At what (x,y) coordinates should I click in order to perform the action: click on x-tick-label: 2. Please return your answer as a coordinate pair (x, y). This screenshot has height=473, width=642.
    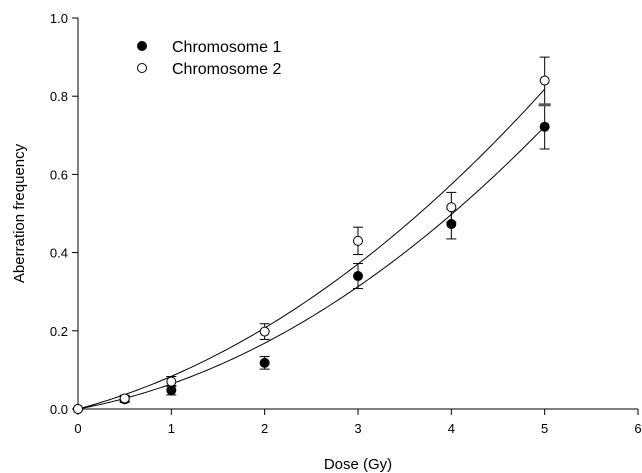
    Looking at the image, I should click on (264, 428).